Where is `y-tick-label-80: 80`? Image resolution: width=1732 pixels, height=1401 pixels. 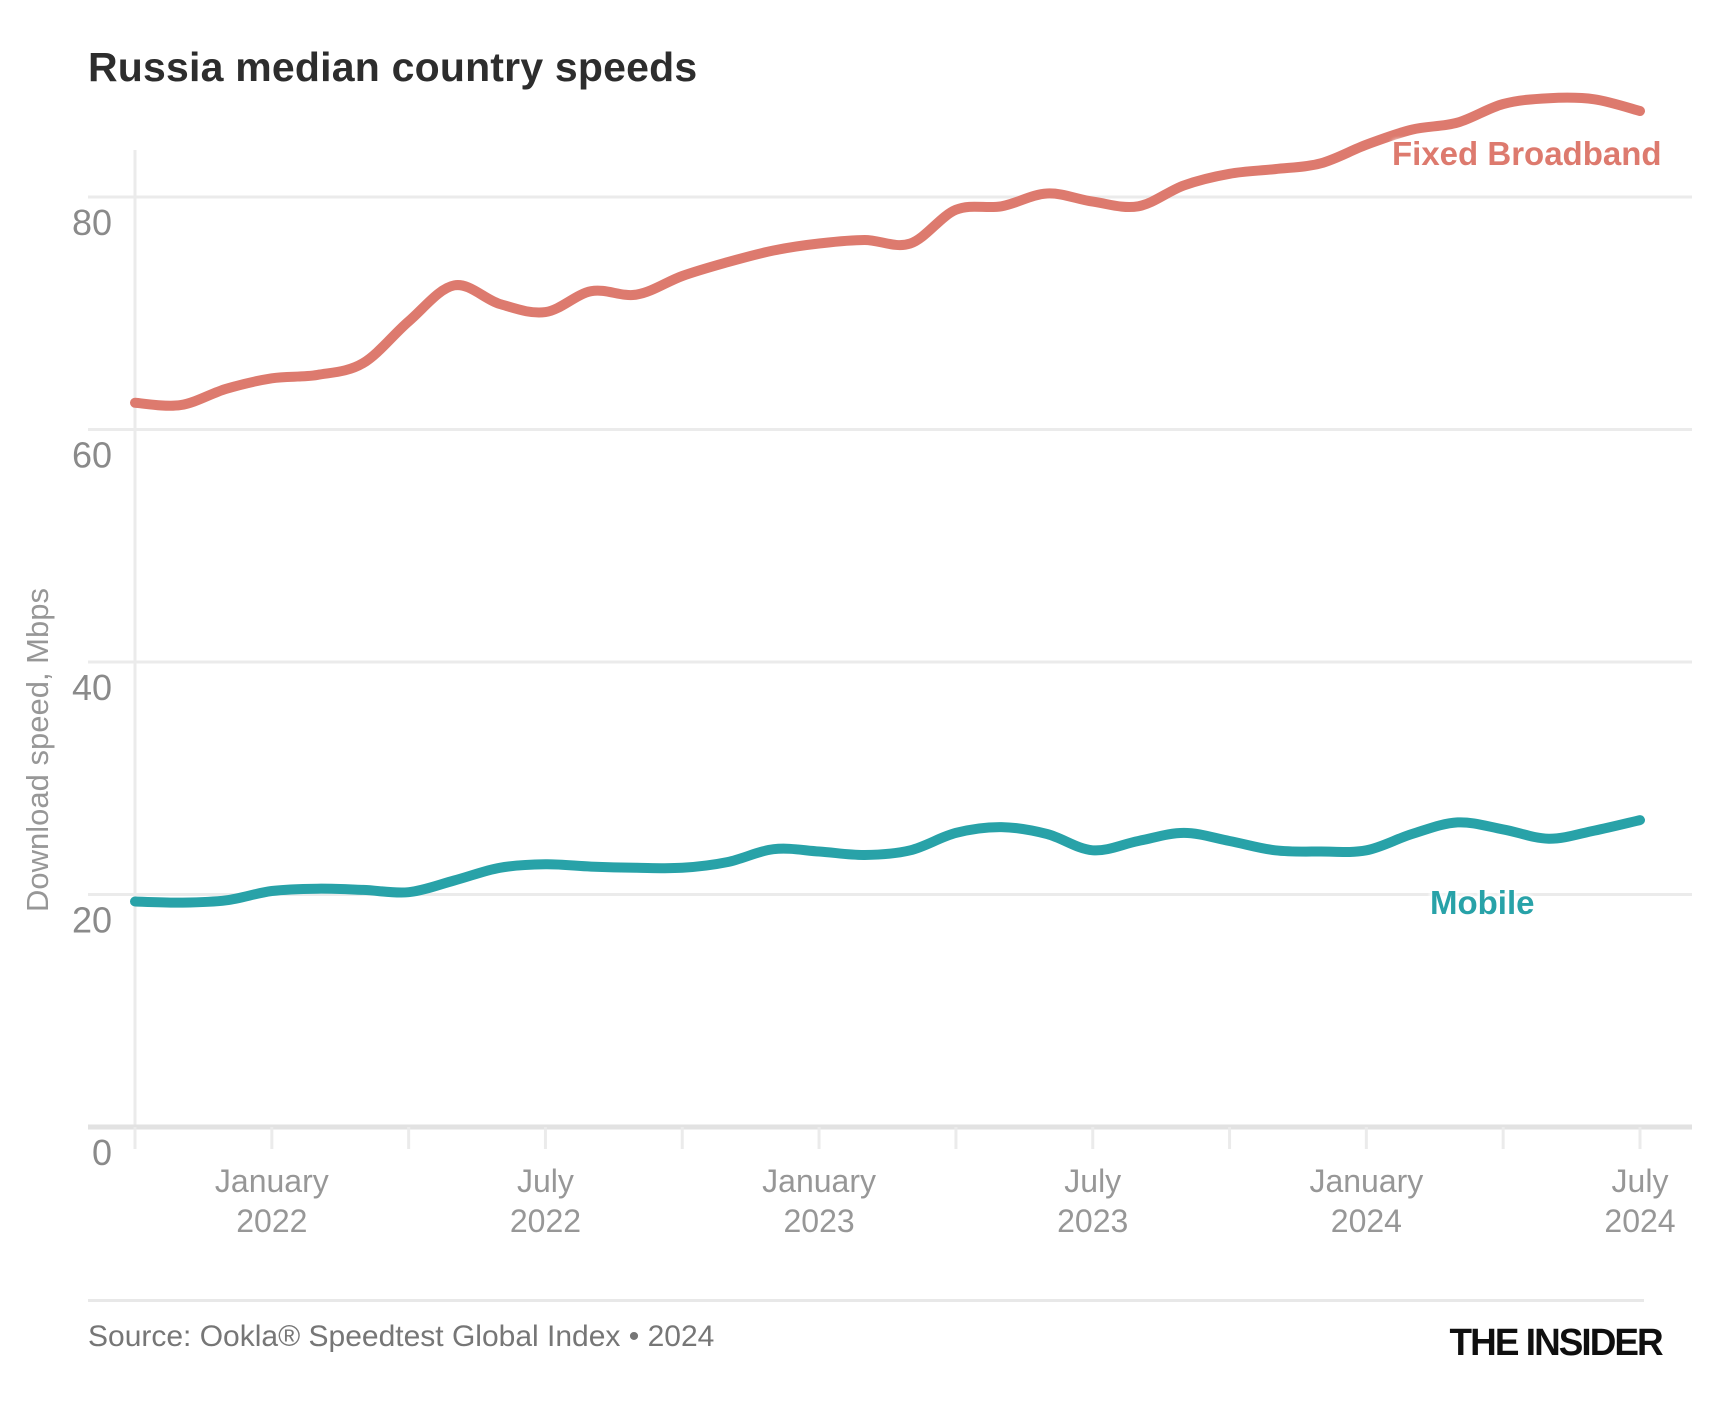 y-tick-label-80: 80 is located at coordinates (92, 222).